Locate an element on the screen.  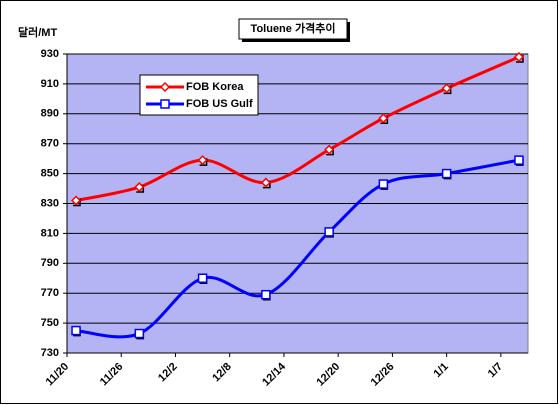
title-box is located at coordinates (293, 29).